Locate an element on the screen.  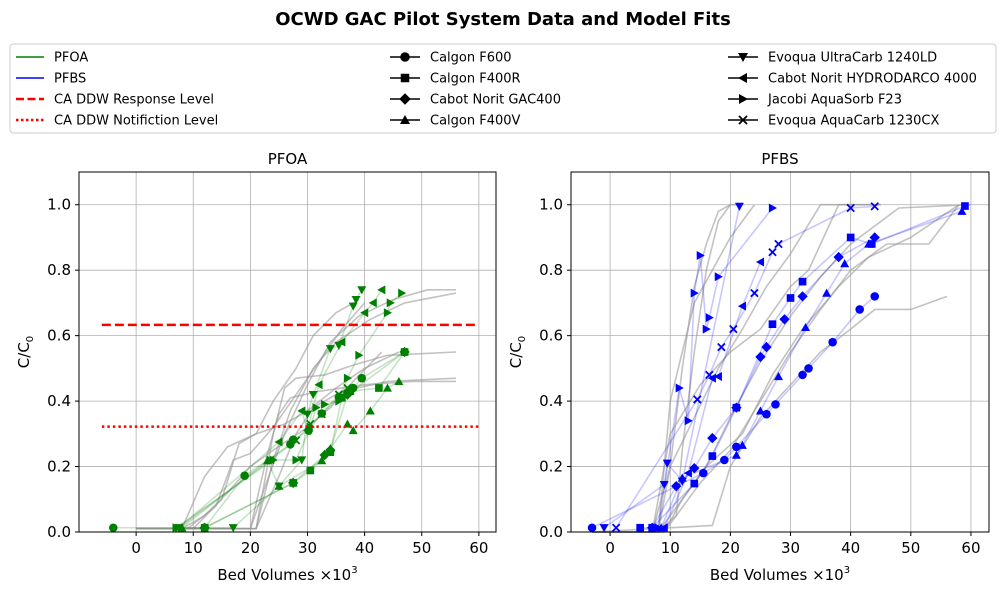
legend-marker-circle is located at coordinates (405, 57).